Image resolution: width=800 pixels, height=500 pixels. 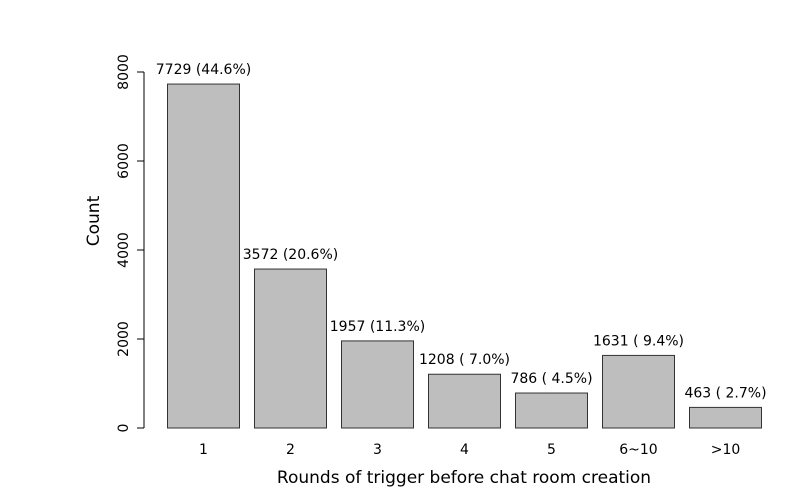 What do you see at coordinates (124, 428) in the screenshot?
I see `y-tick-label: 0` at bounding box center [124, 428].